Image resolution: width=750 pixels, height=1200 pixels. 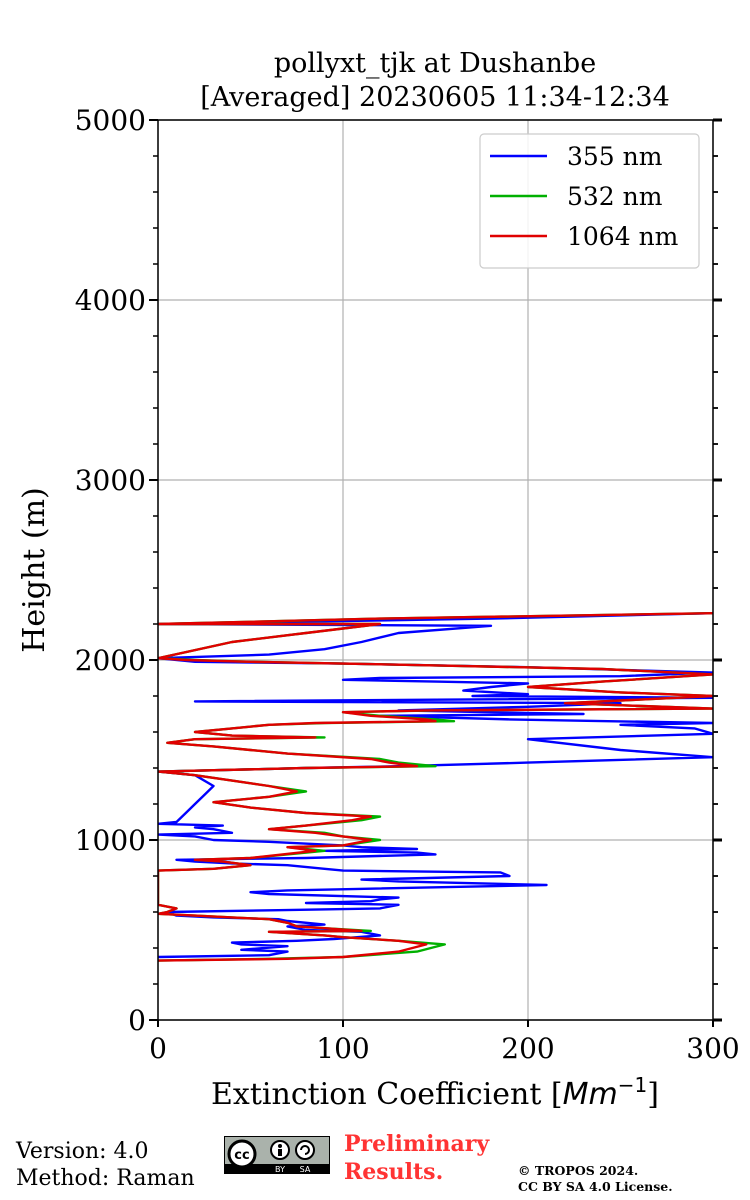 I want to click on x-tick-label: 0, so click(x=158, y=1048).